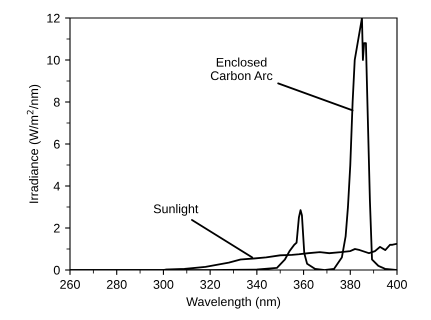 This screenshot has width=431, height=320. Describe the element at coordinates (53, 18) in the screenshot. I see `y-tick-label: 12` at that location.